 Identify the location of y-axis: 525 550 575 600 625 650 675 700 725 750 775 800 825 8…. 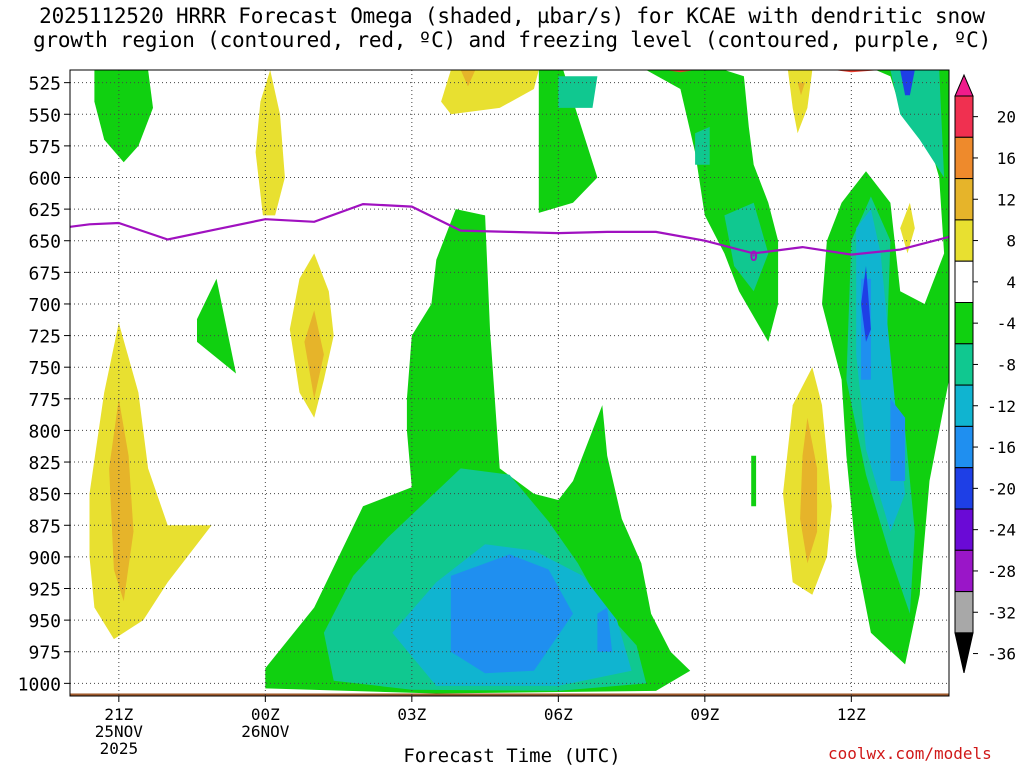
(44, 384).